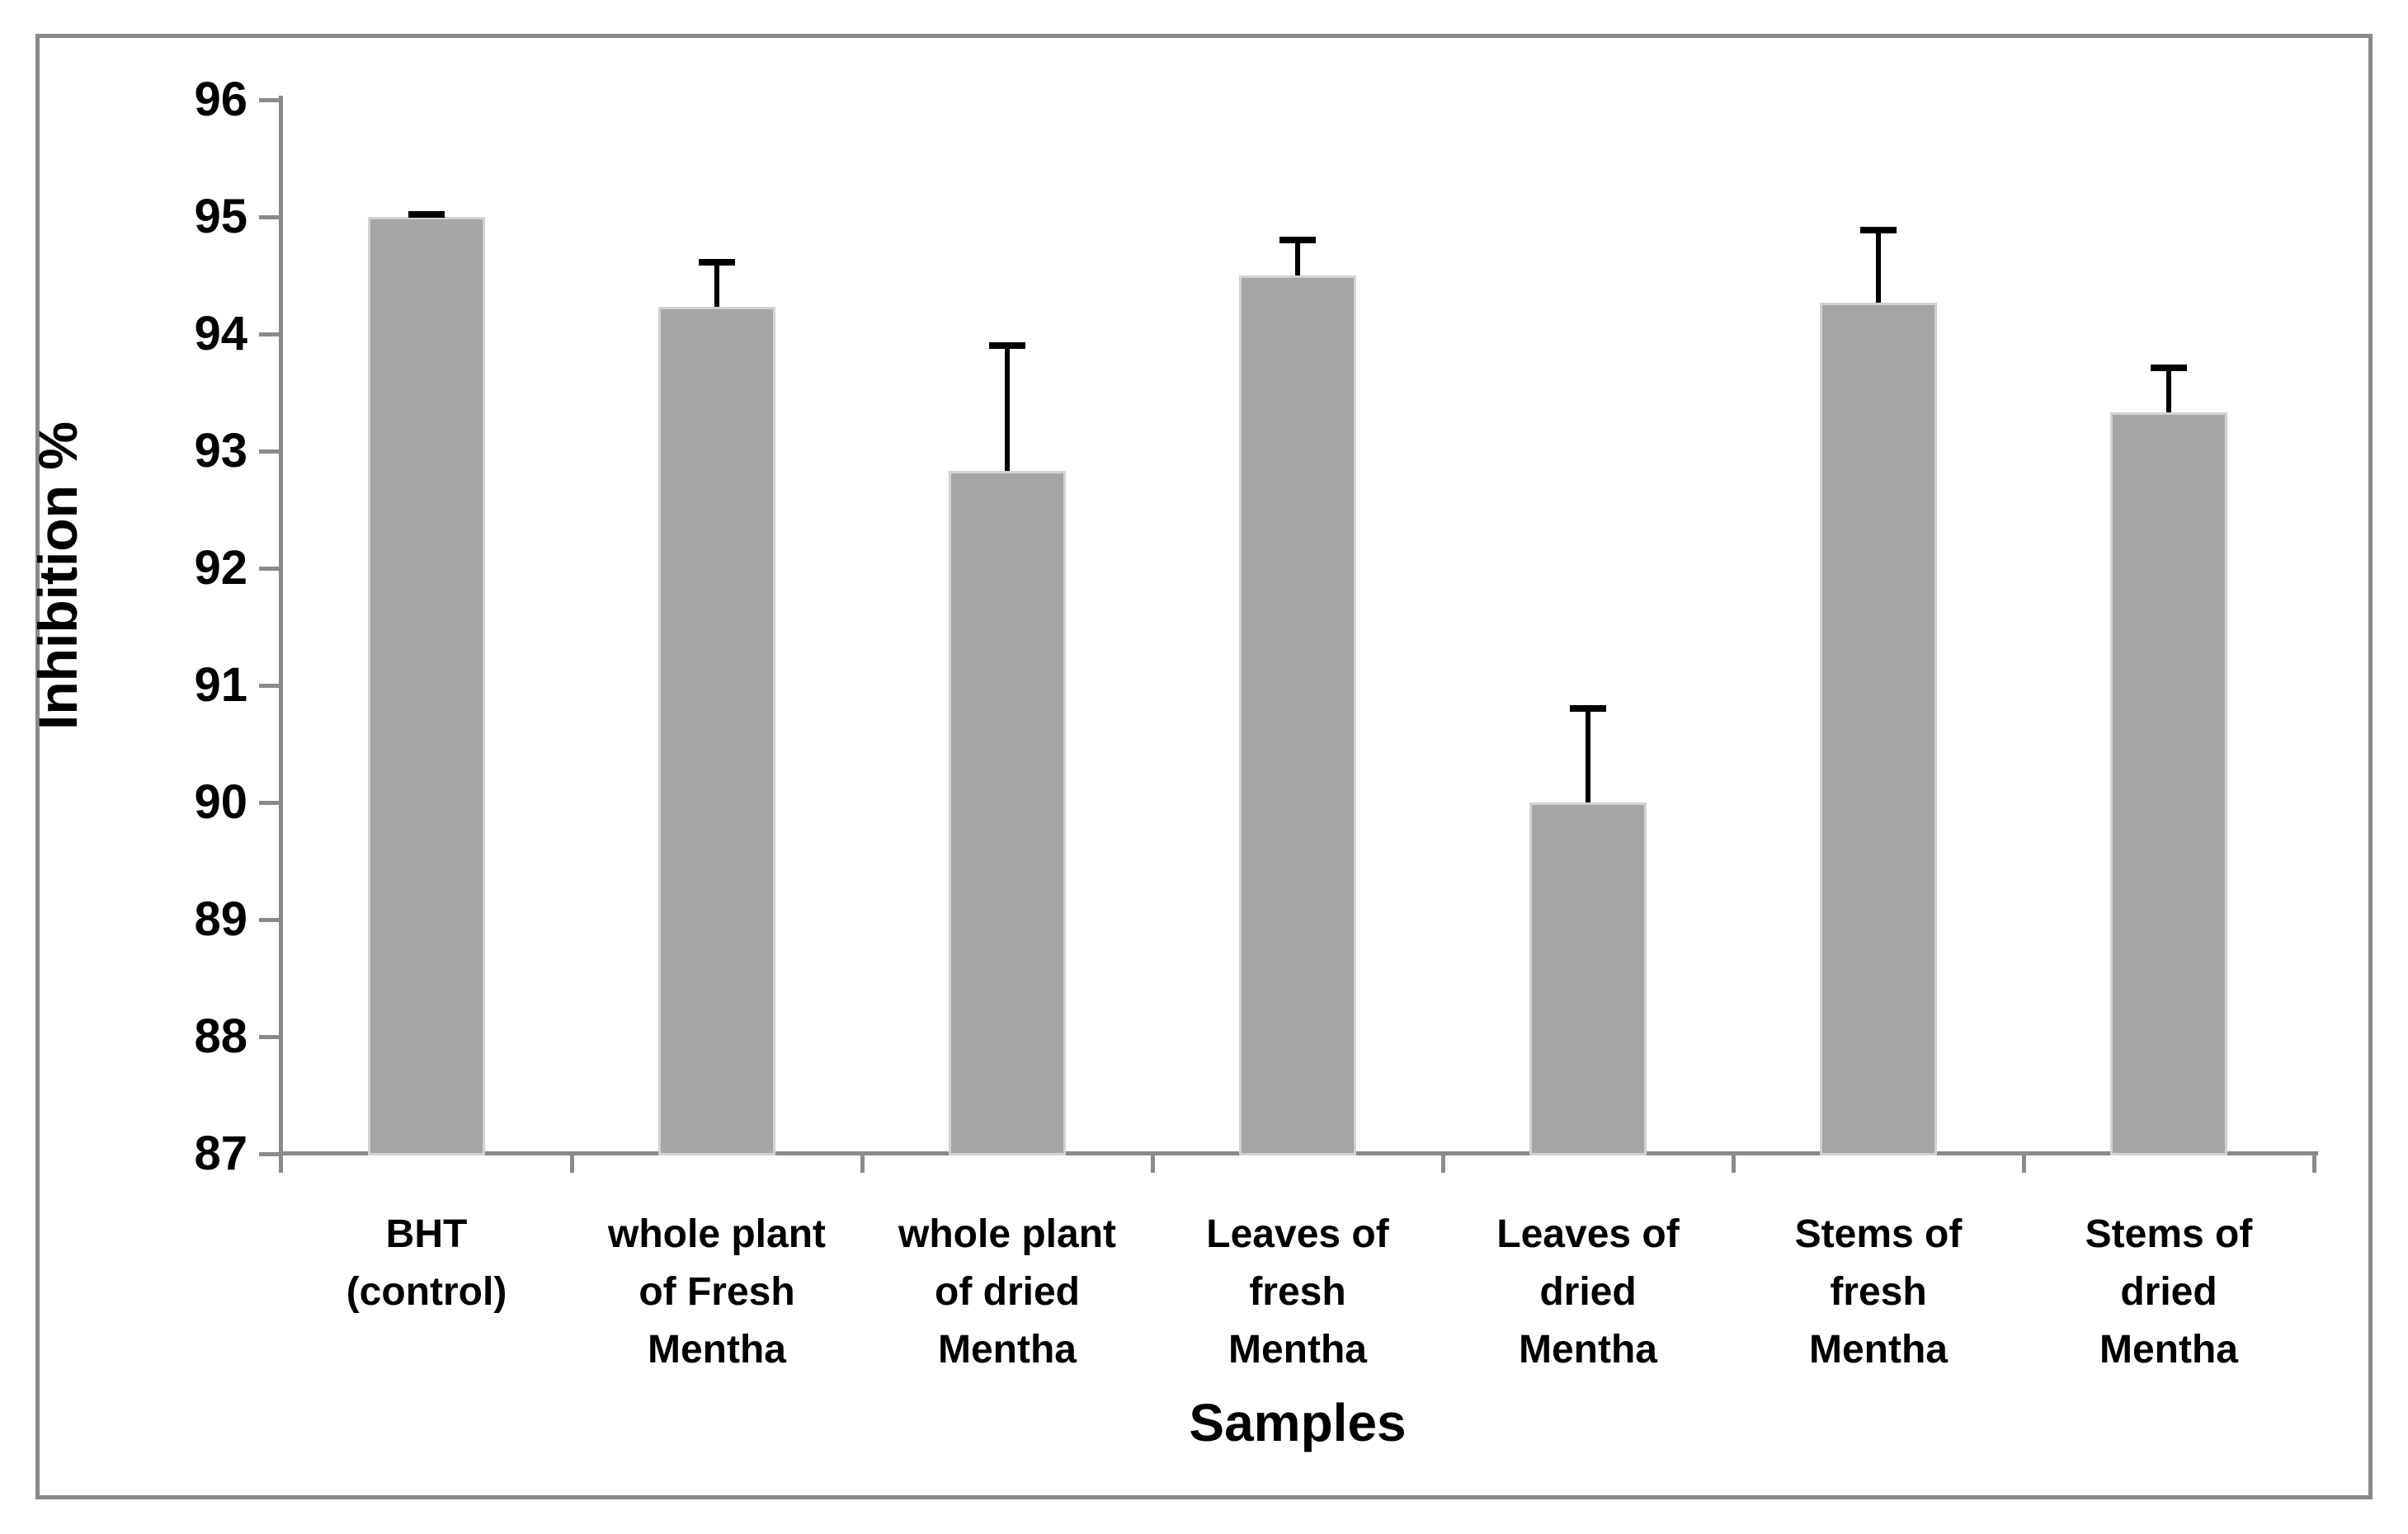  What do you see at coordinates (220, 216) in the screenshot?
I see `y-tick-label: 95` at bounding box center [220, 216].